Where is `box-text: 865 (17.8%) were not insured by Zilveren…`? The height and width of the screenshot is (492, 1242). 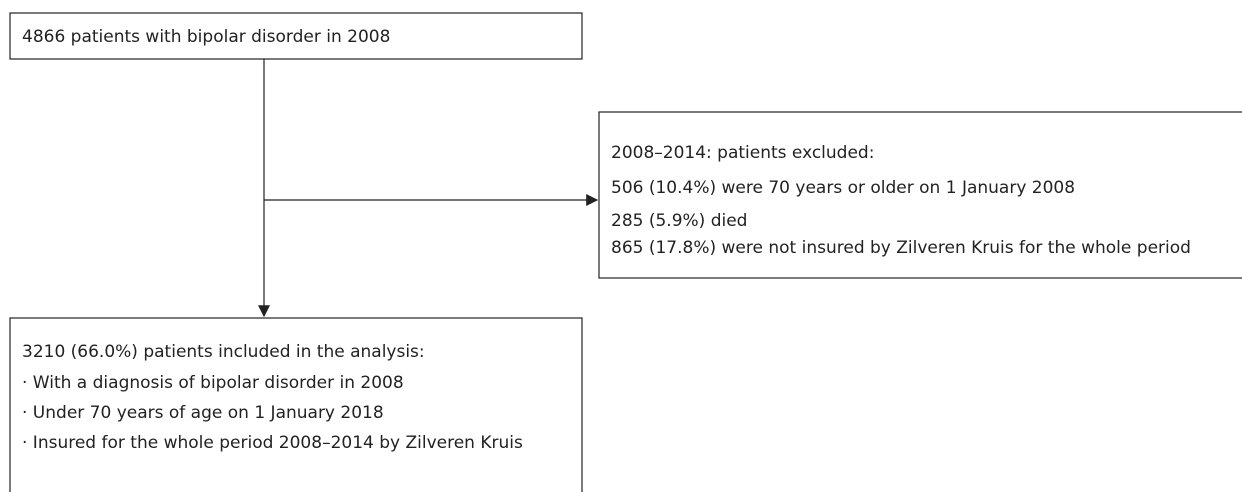
box-text: 865 (17.8%) were not insured by Zilveren… is located at coordinates (901, 248).